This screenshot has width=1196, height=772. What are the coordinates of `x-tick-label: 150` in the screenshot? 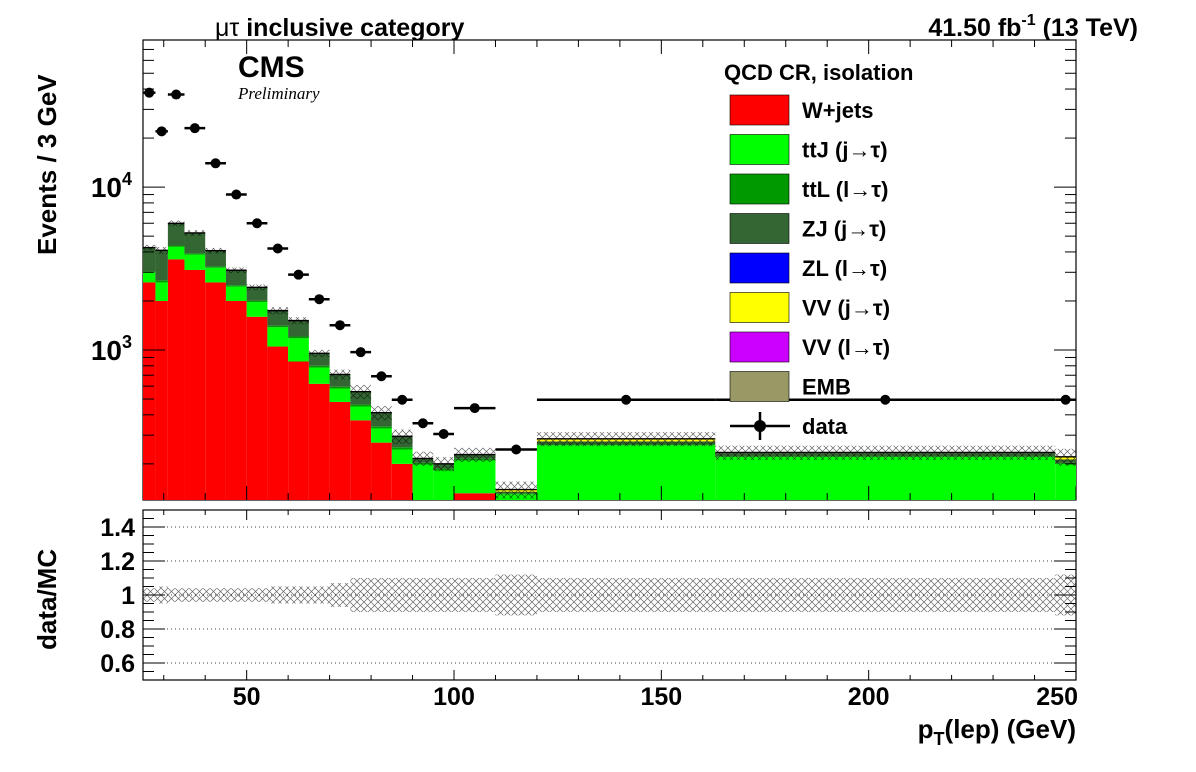 It's located at (661, 697).